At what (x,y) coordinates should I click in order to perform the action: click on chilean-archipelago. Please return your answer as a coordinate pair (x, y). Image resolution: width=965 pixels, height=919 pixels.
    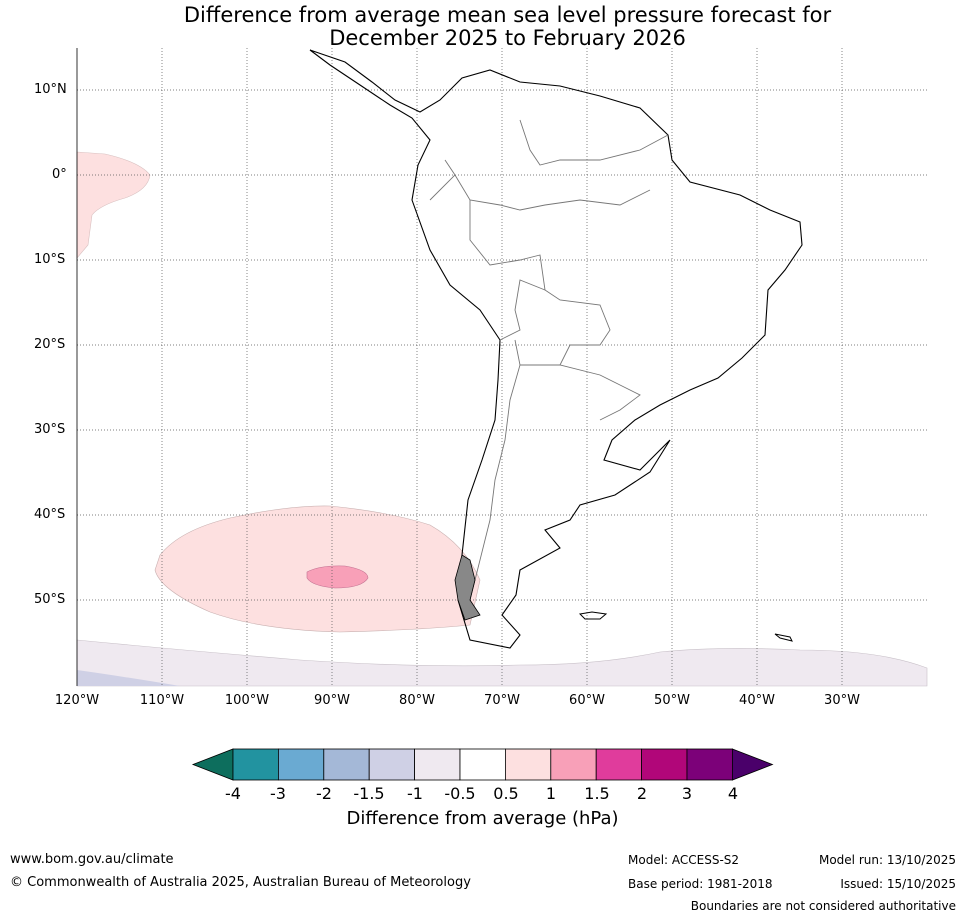
    Looking at the image, I should click on (467, 587).